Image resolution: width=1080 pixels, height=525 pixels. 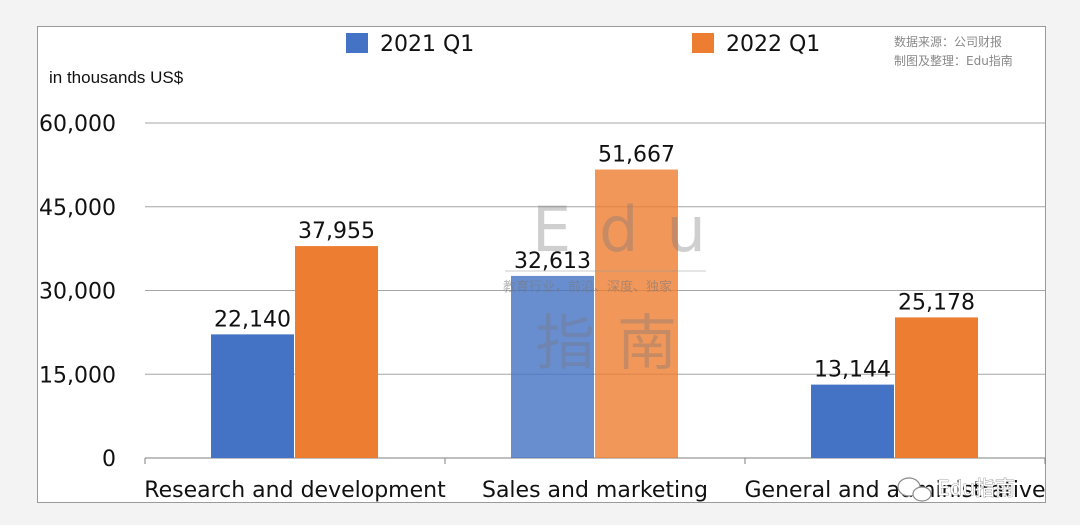 What do you see at coordinates (636, 155) in the screenshot?
I see `data-label: 51,667` at bounding box center [636, 155].